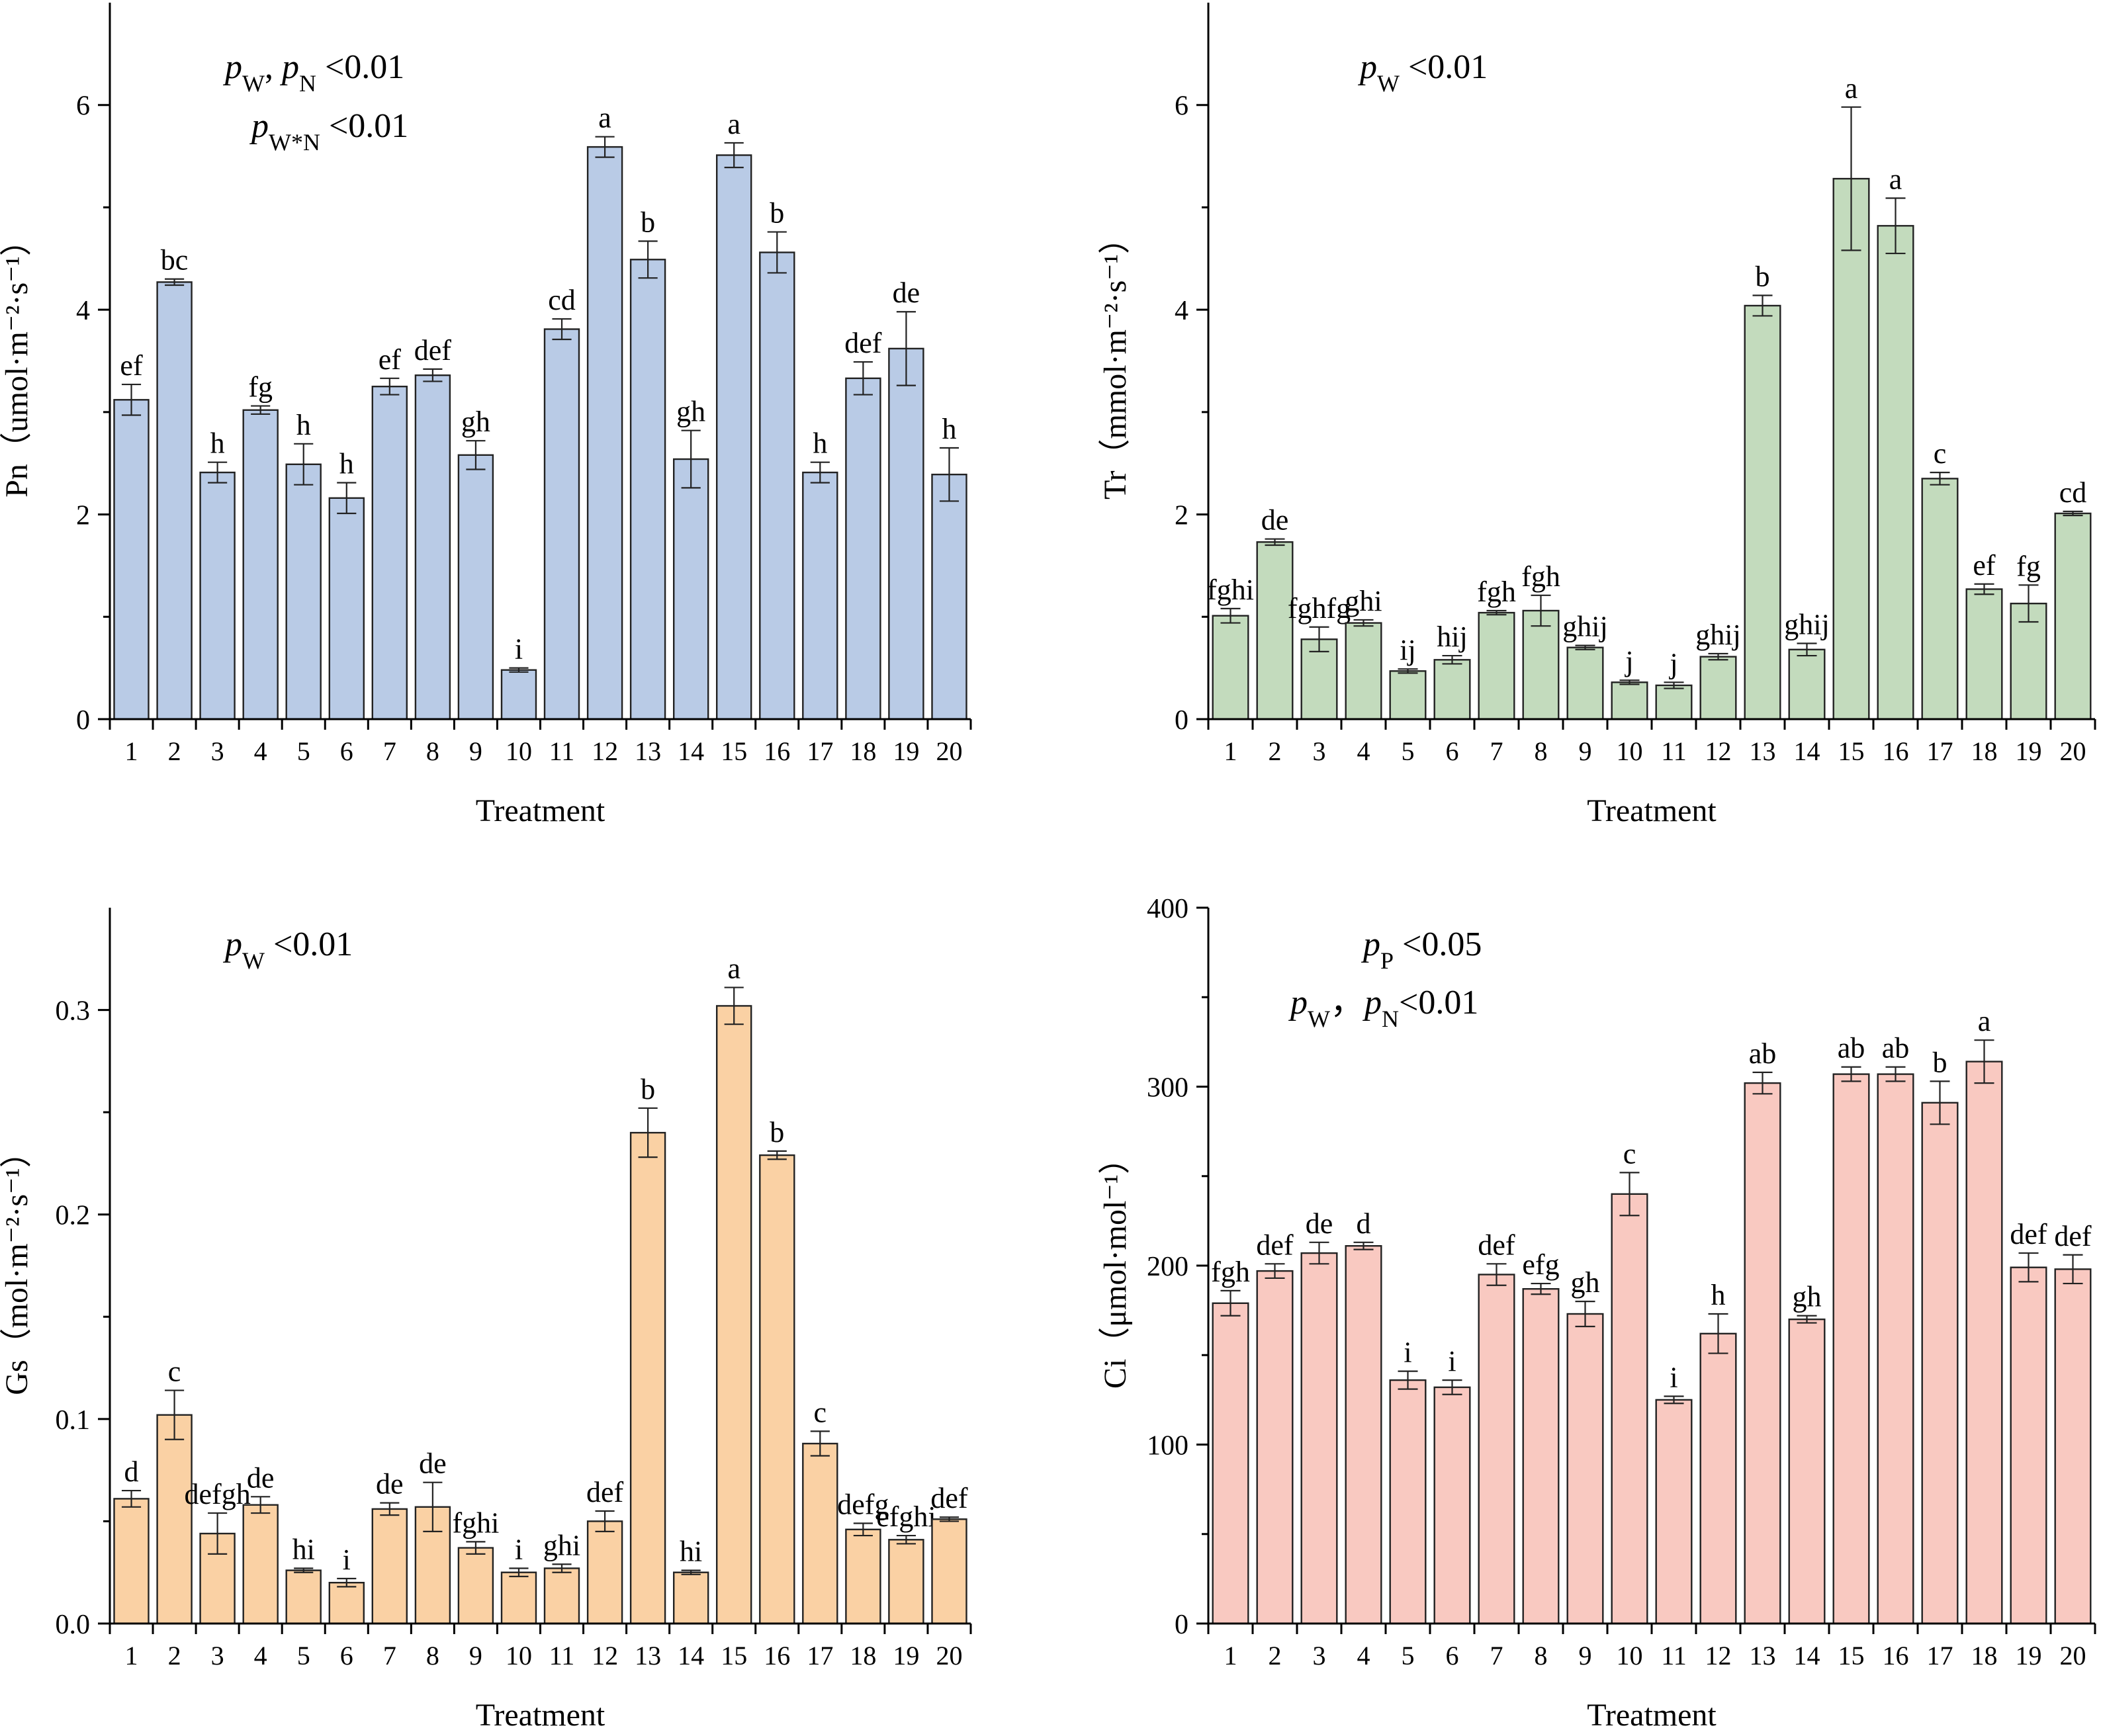 The image size is (2101, 1736). What do you see at coordinates (691, 751) in the screenshot?
I see `x-tick-label: 14` at bounding box center [691, 751].